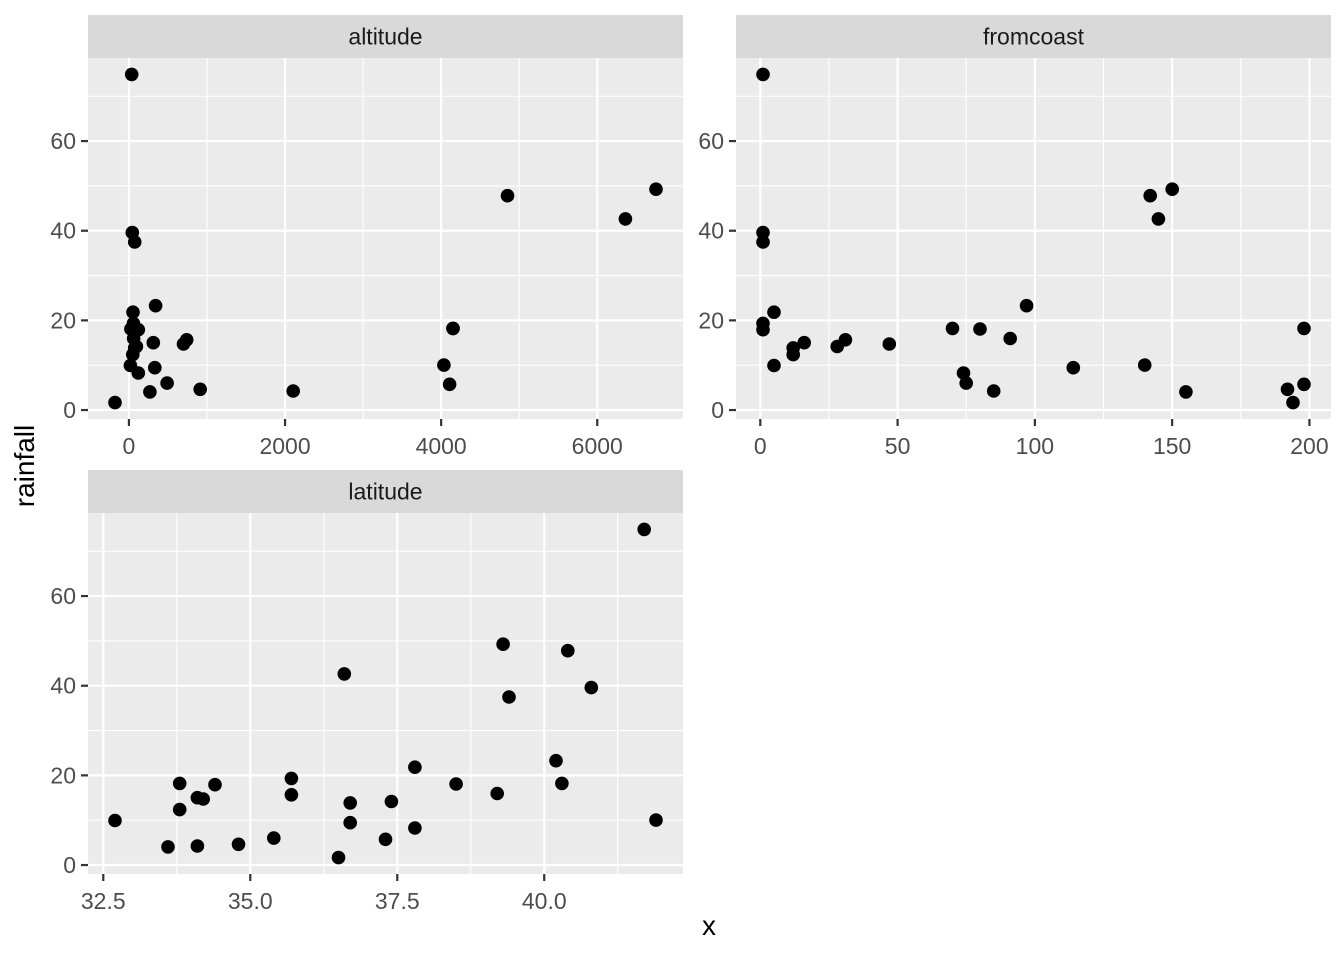 The height and width of the screenshot is (960, 1344). Describe the element at coordinates (1034, 37) in the screenshot. I see `facet-strip-label: fromcoast` at that location.